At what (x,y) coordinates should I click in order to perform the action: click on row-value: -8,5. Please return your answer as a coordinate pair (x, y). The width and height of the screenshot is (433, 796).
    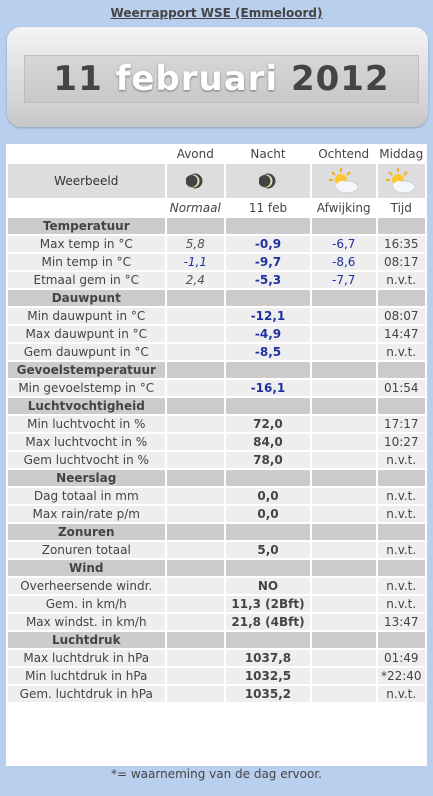
    Looking at the image, I should click on (268, 352).